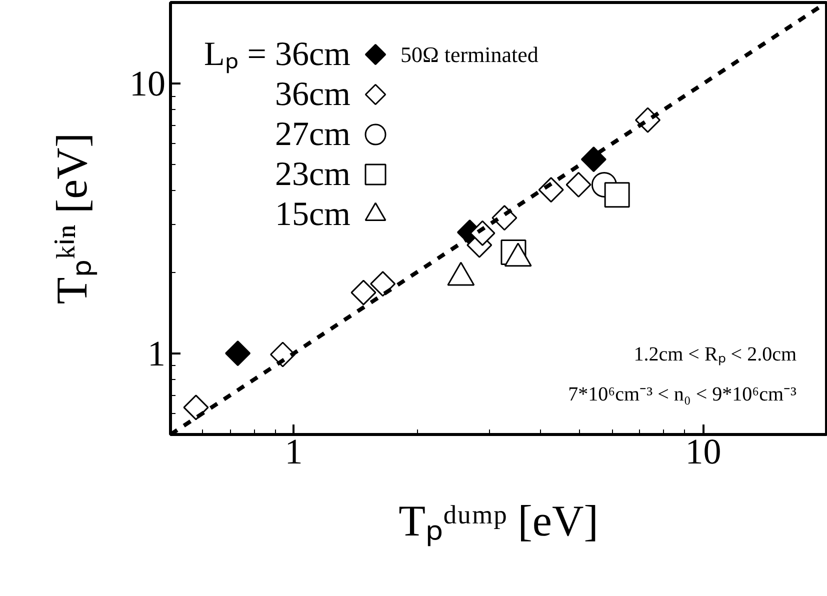 Image resolution: width=827 pixels, height=596 pixels. What do you see at coordinates (682, 395) in the screenshot?
I see `annotation: 7*10⁶cm⁻³ < n₀ < 9*10⁶cm⁻³` at bounding box center [682, 395].